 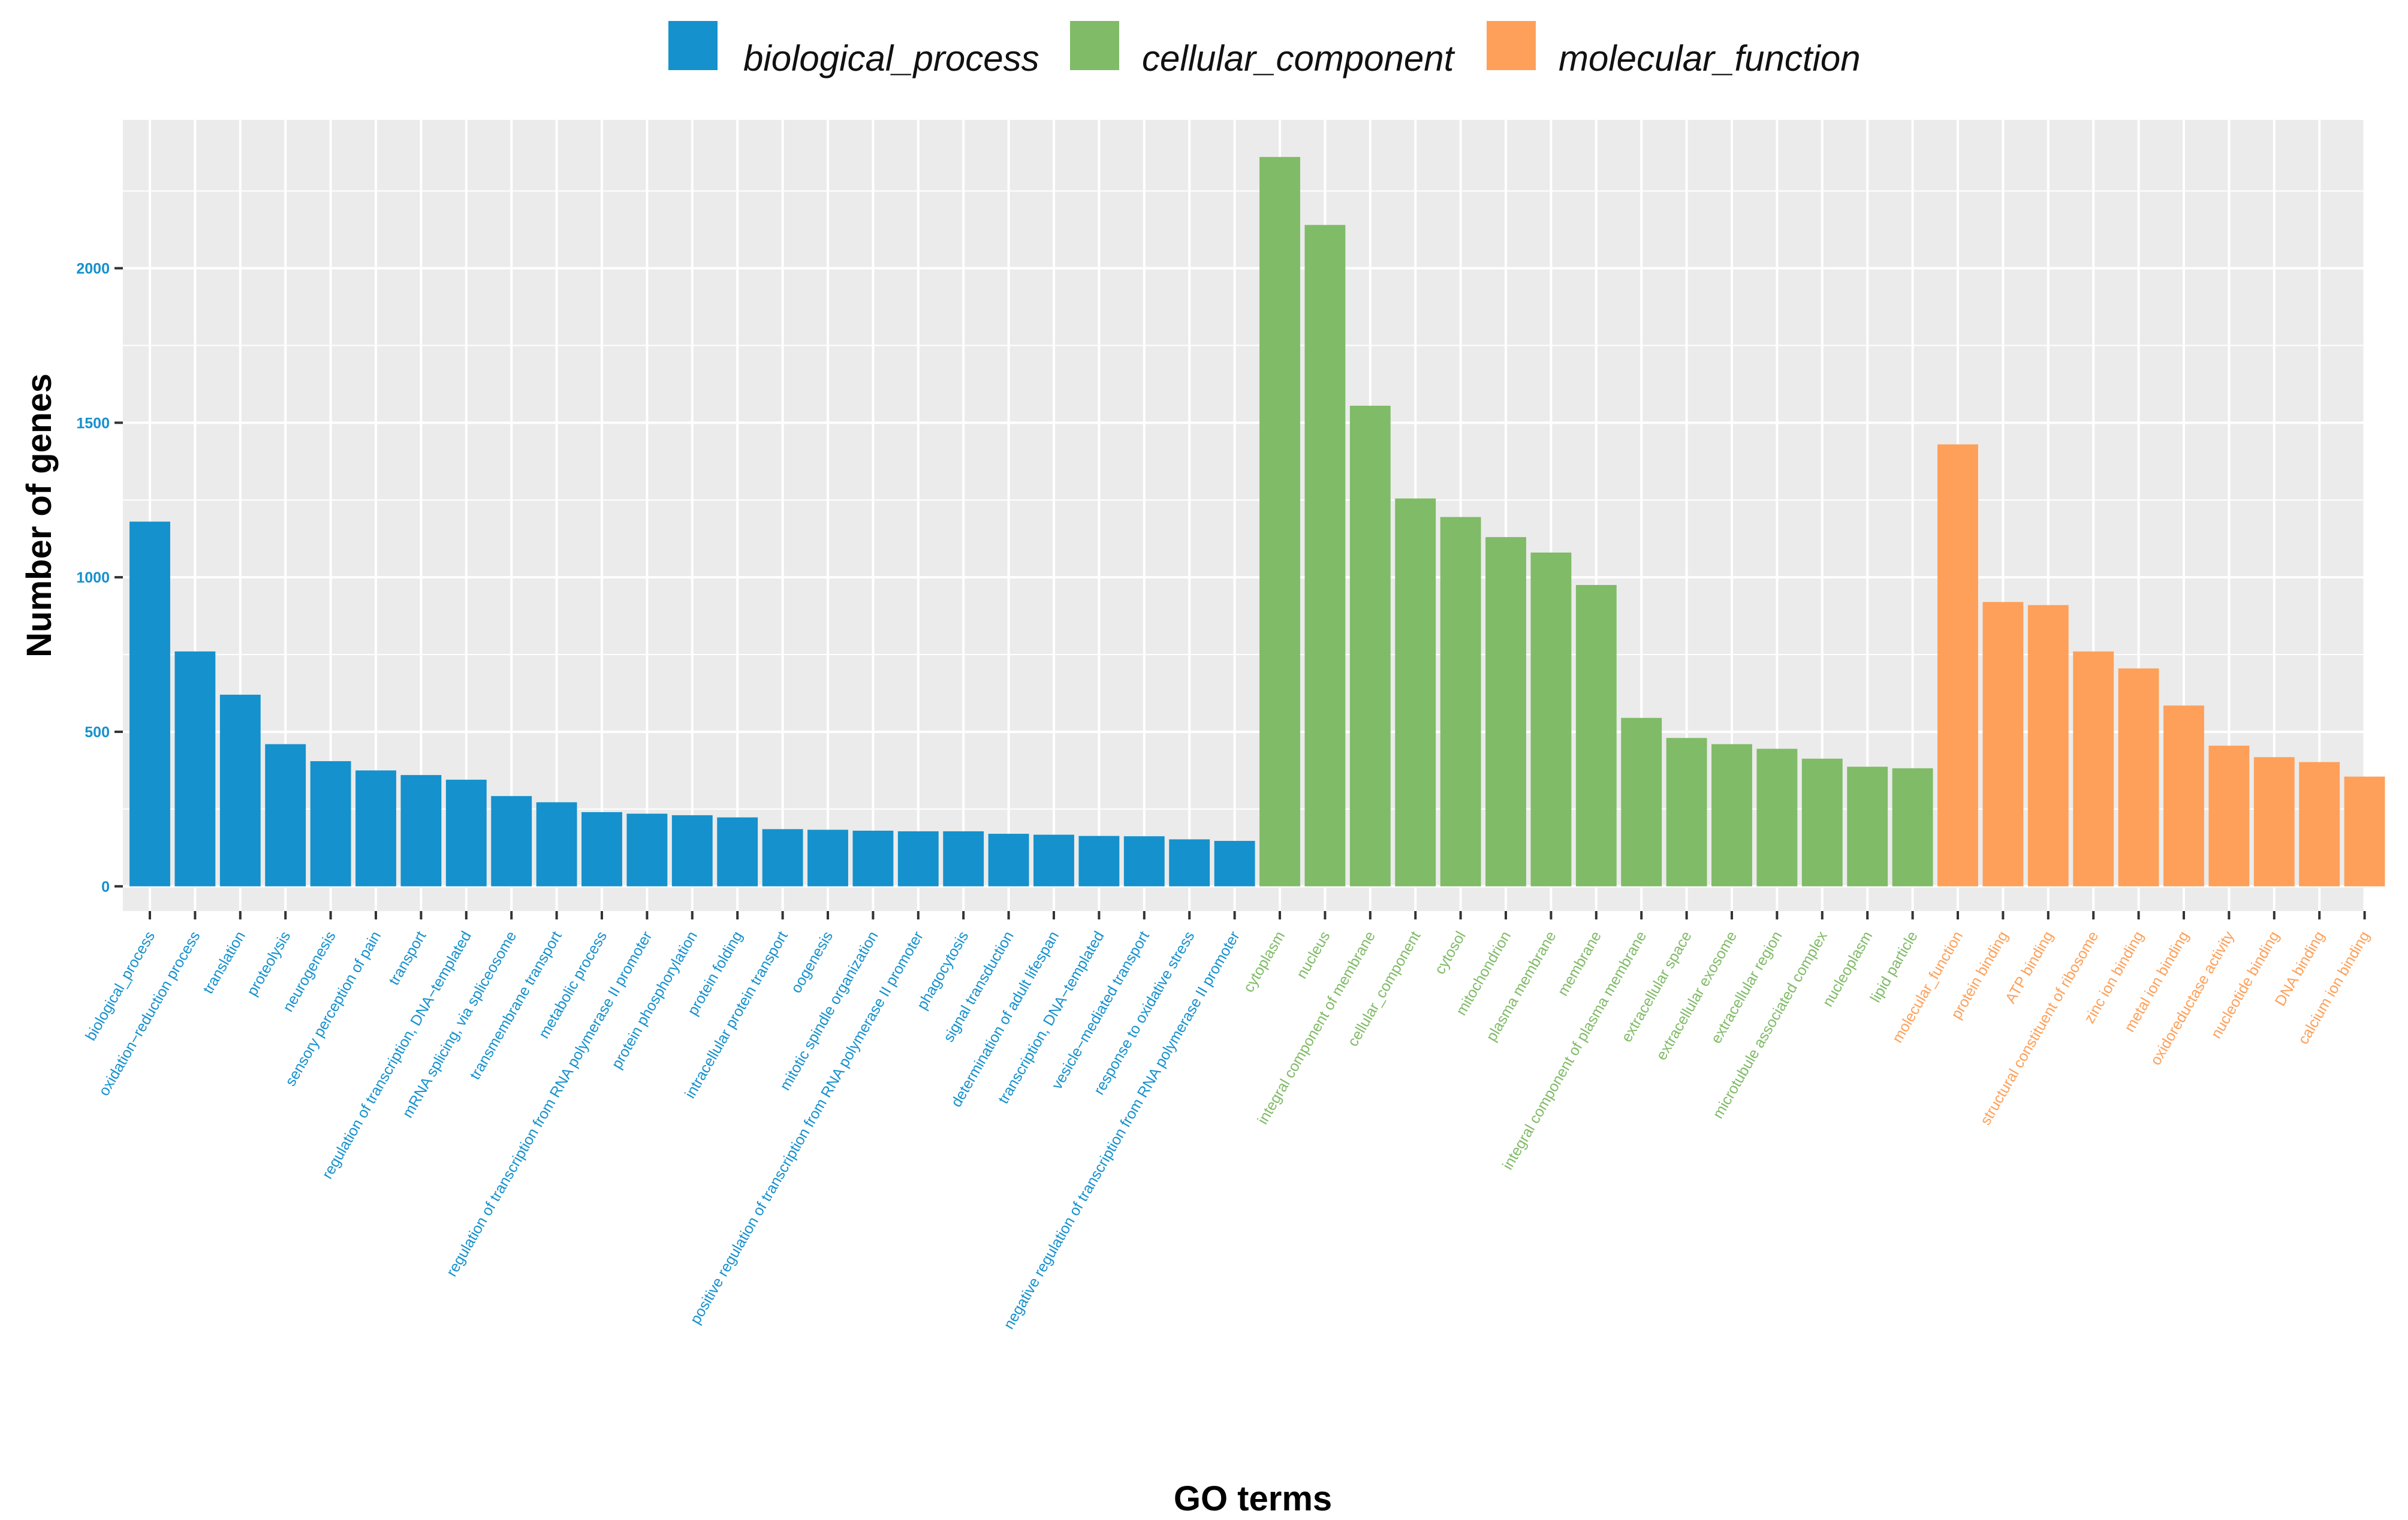 I want to click on legend-label: cellular_component, so click(x=1298, y=59).